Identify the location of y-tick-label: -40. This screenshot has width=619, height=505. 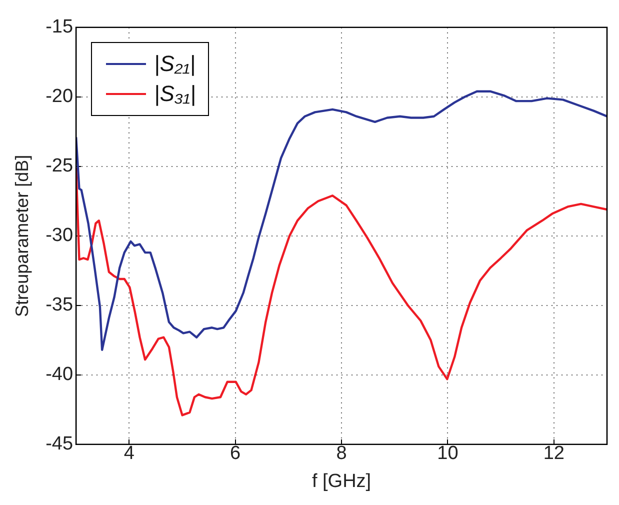
(60, 375).